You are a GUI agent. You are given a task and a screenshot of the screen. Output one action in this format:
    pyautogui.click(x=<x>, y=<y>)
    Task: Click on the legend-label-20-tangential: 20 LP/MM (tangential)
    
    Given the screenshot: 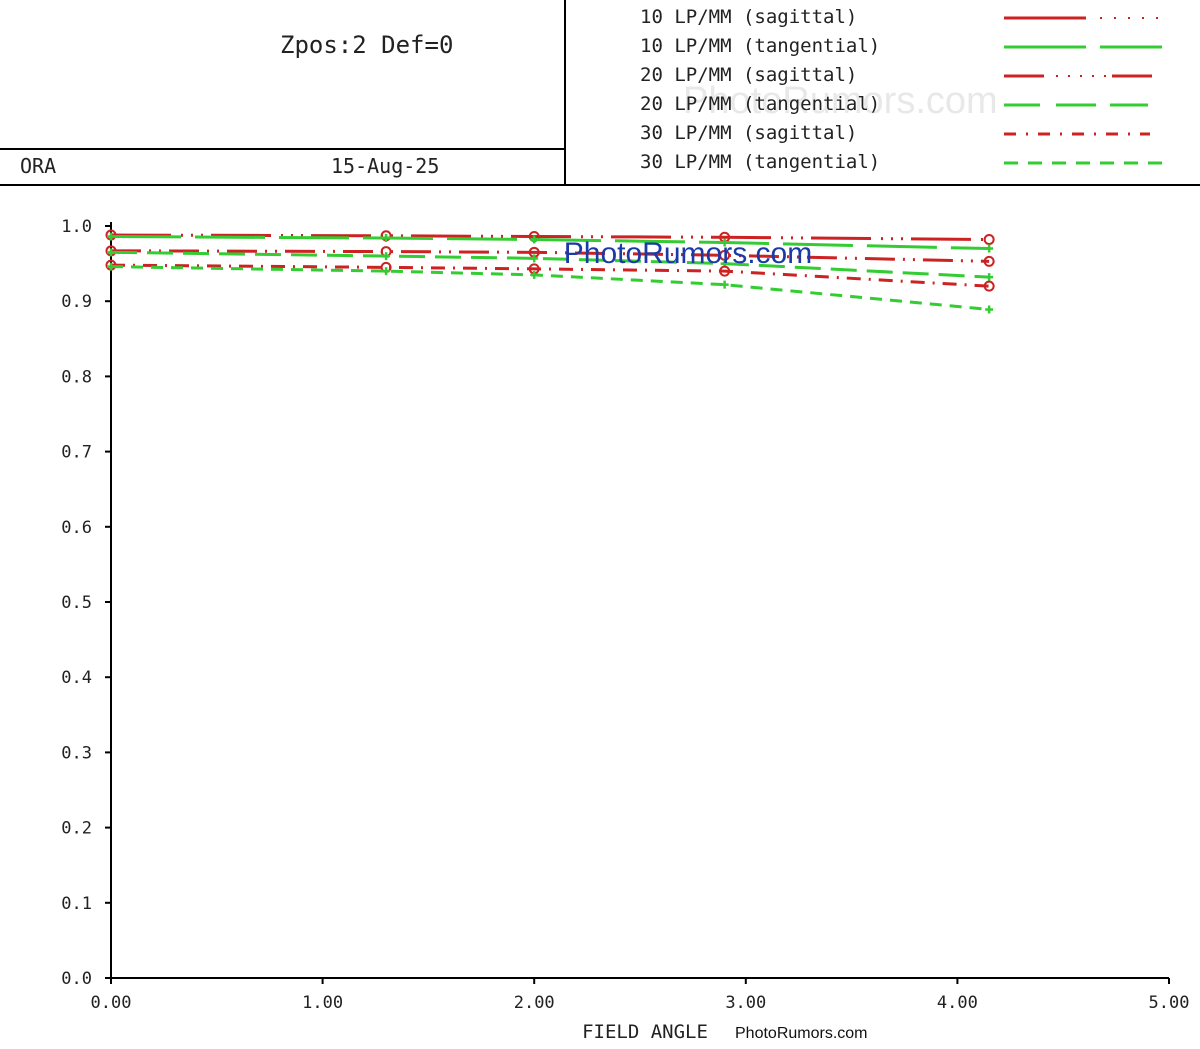 What is the action you would take?
    pyautogui.click(x=760, y=104)
    